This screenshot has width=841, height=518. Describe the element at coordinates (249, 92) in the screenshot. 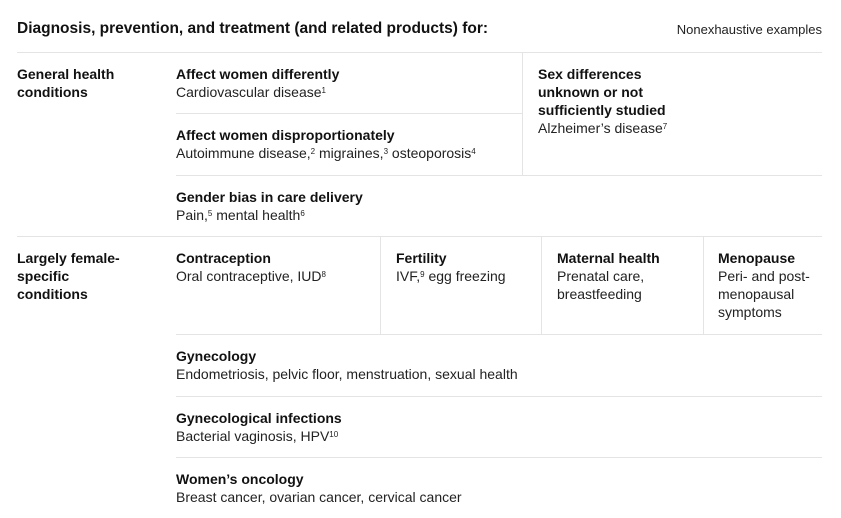

I see `text: Cardiovascular disease` at that location.